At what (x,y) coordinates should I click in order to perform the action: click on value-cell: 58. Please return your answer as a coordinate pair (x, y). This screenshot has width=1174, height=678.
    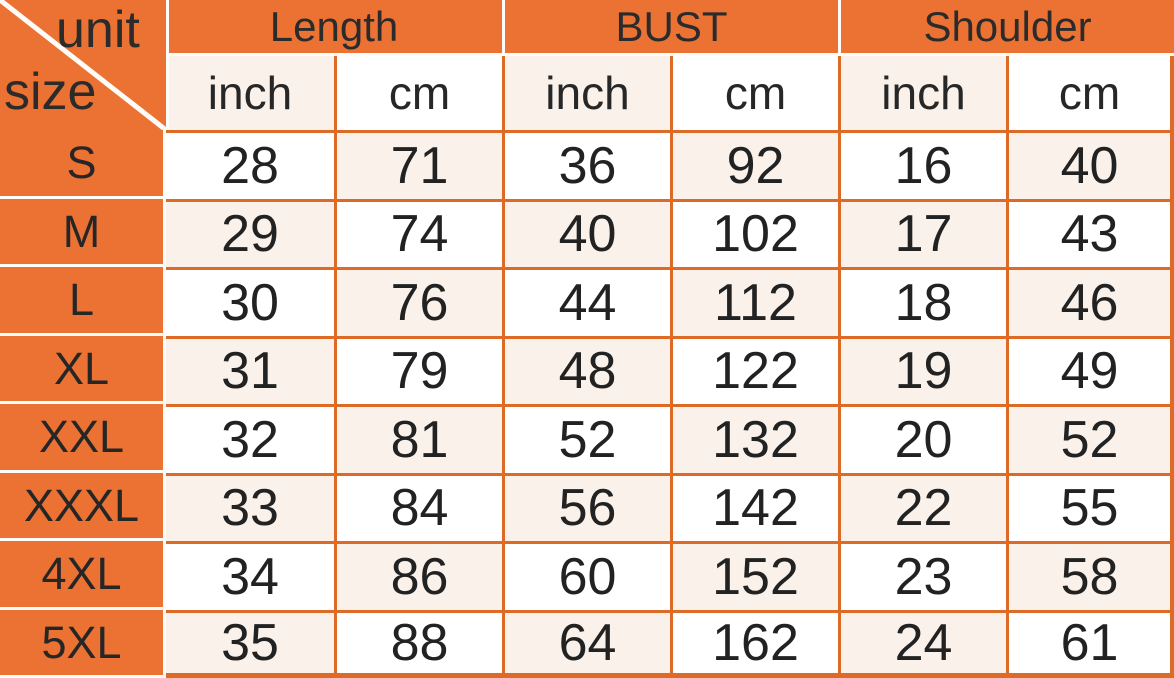
    Looking at the image, I should click on (1090, 575).